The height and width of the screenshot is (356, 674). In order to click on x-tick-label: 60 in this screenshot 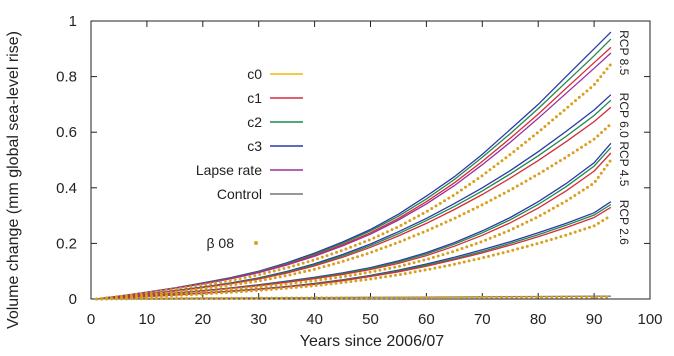, I will do `click(426, 319)`.